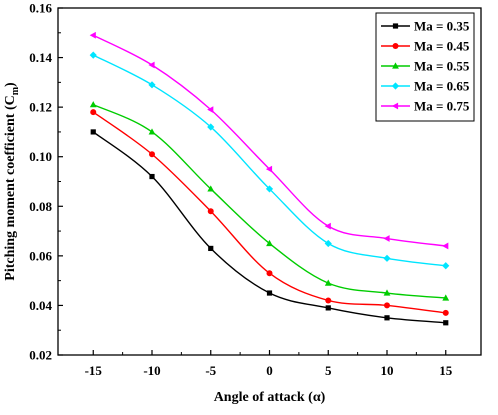  I want to click on x-tick-label: 15, so click(446, 370).